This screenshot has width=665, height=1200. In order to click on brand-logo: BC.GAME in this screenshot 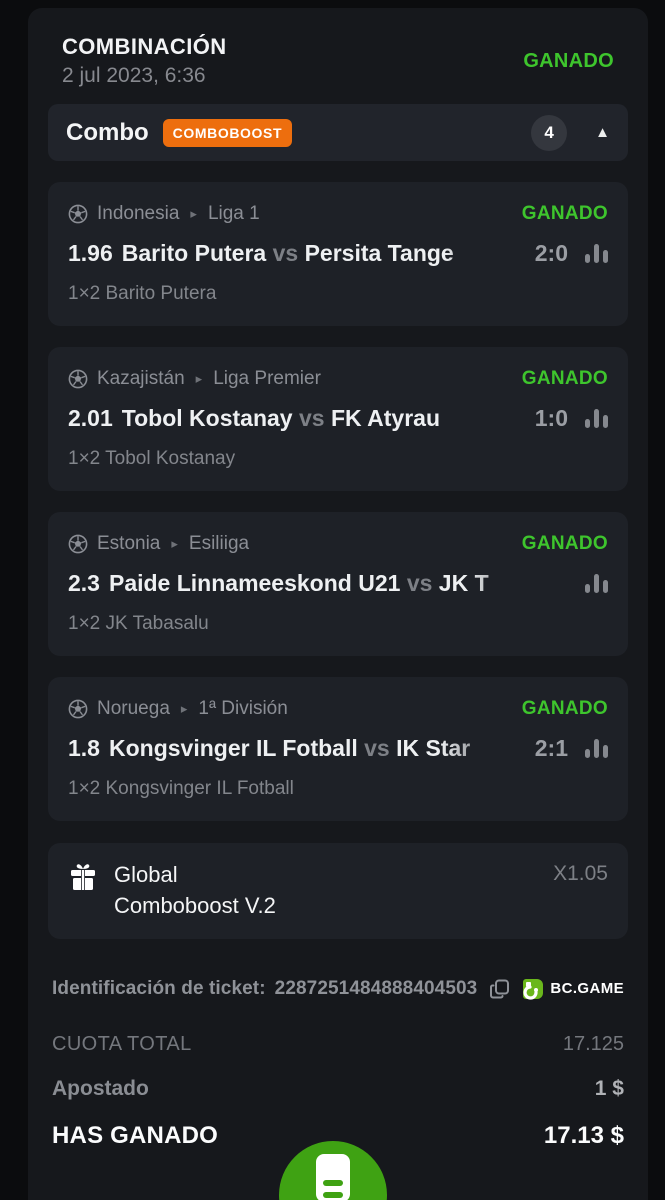, I will do `click(573, 989)`.